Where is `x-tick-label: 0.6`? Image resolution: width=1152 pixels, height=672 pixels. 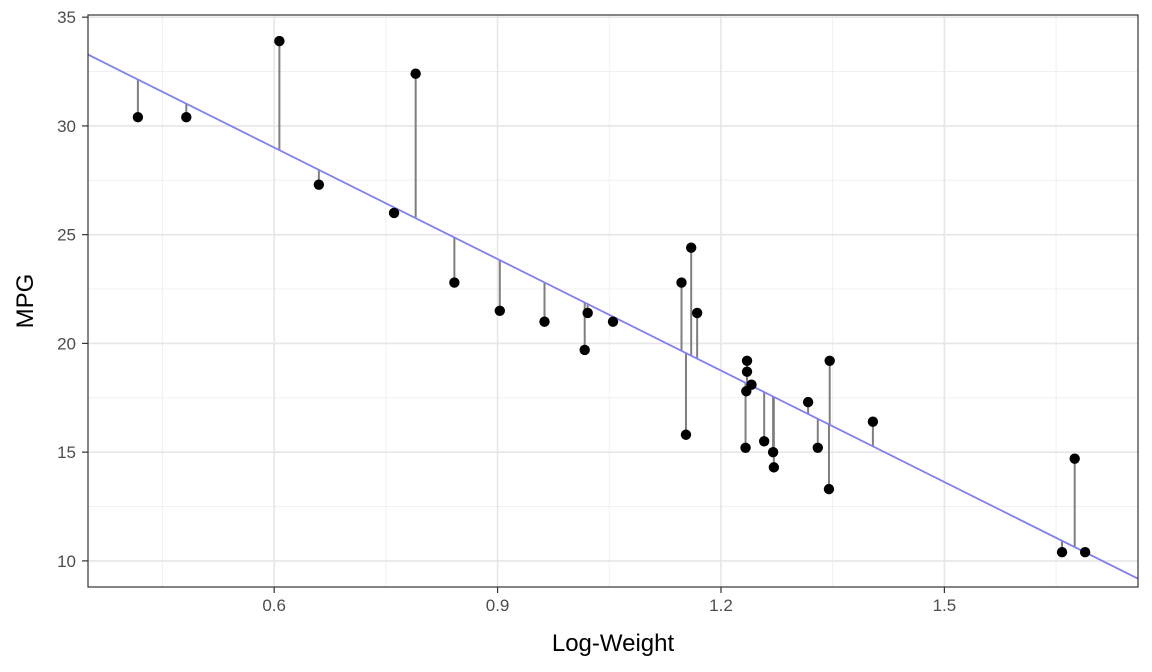
x-tick-label: 0.6 is located at coordinates (274, 605).